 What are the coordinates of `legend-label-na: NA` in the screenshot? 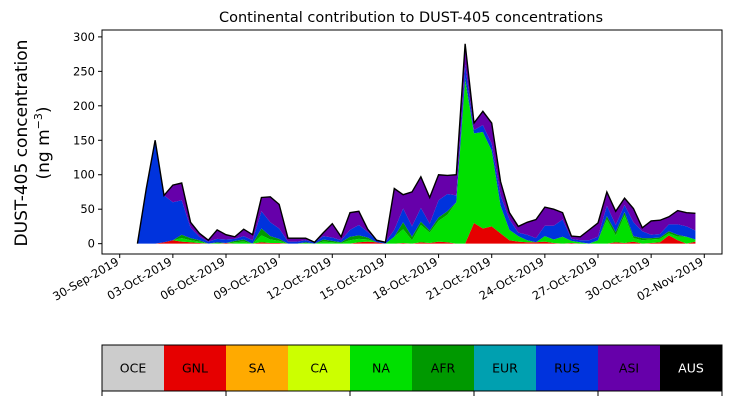 It's located at (381, 368).